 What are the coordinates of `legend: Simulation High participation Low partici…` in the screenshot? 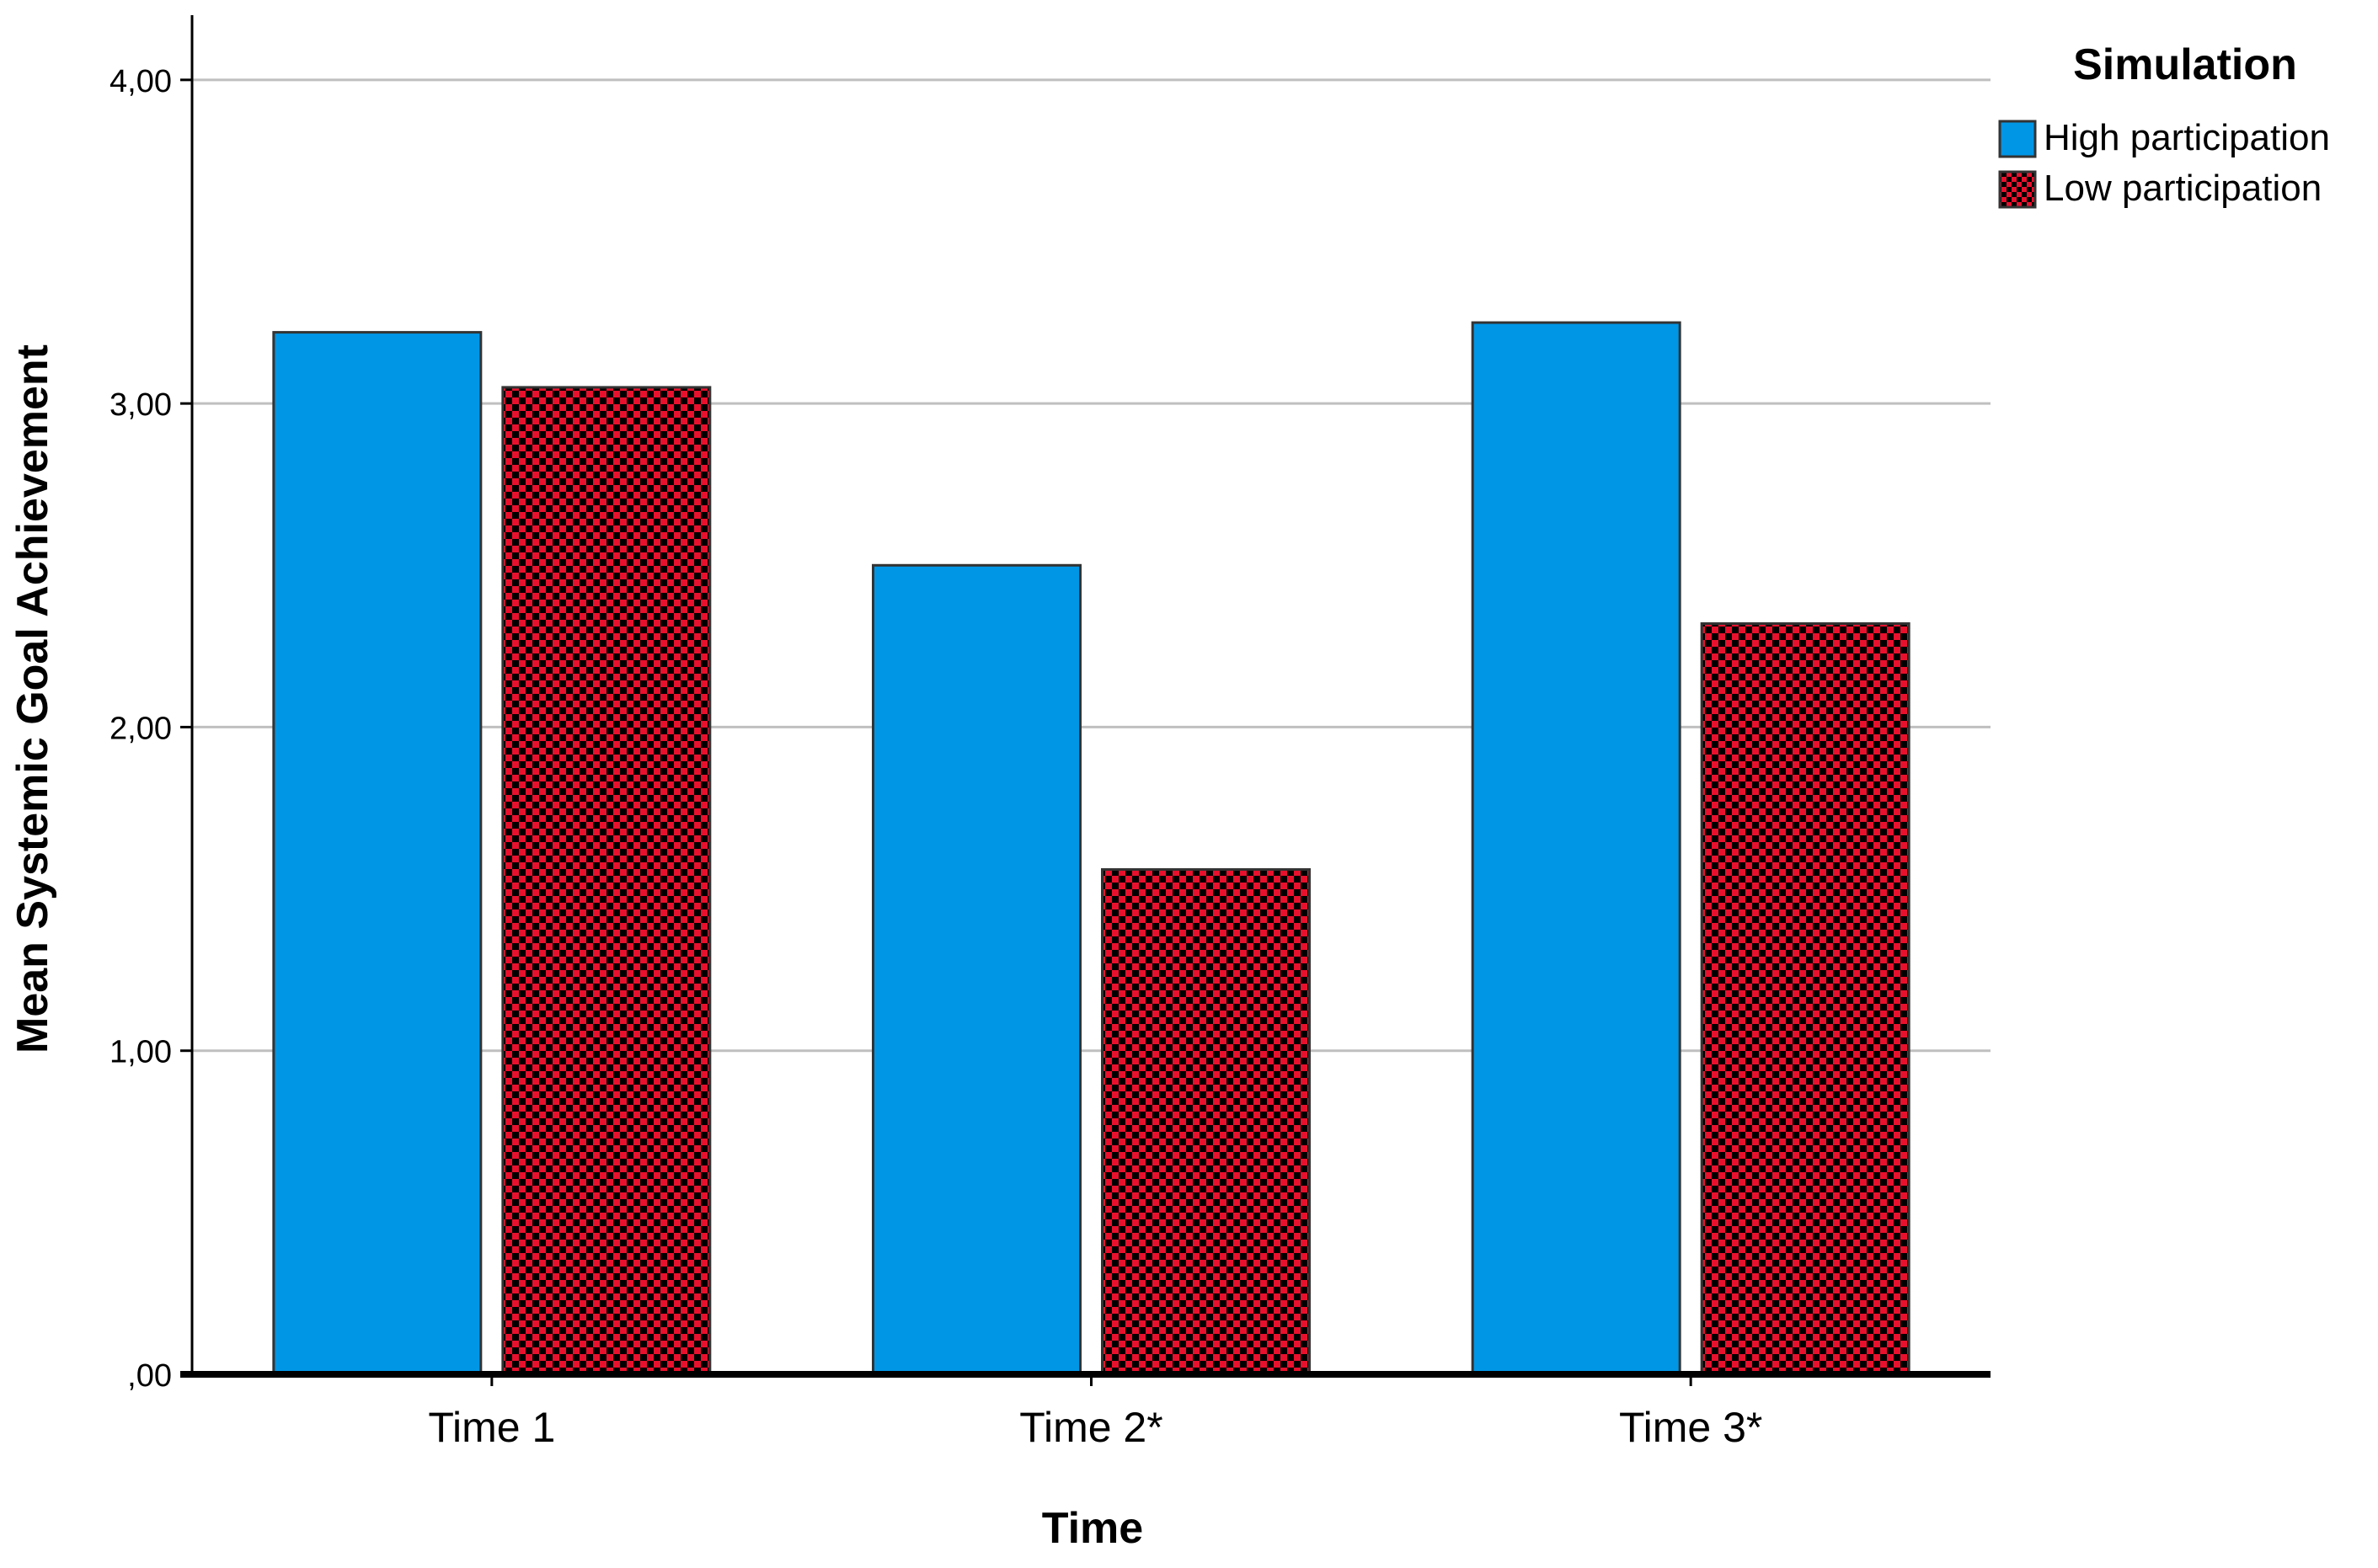 It's located at (2164, 124).